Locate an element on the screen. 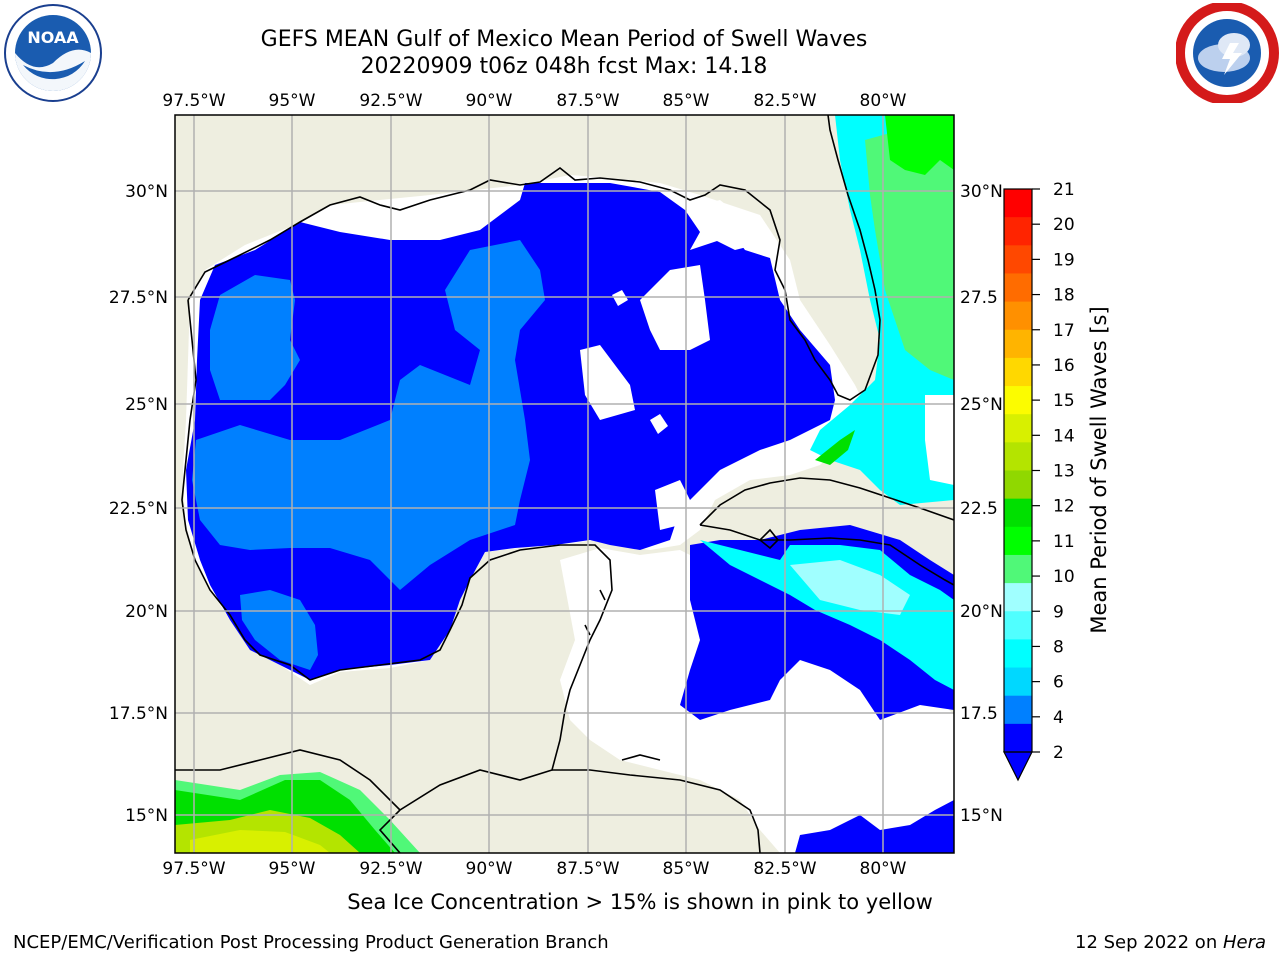 This screenshot has height=960, width=1280. caribbean-swell-aqua is located at coordinates (850, 587).